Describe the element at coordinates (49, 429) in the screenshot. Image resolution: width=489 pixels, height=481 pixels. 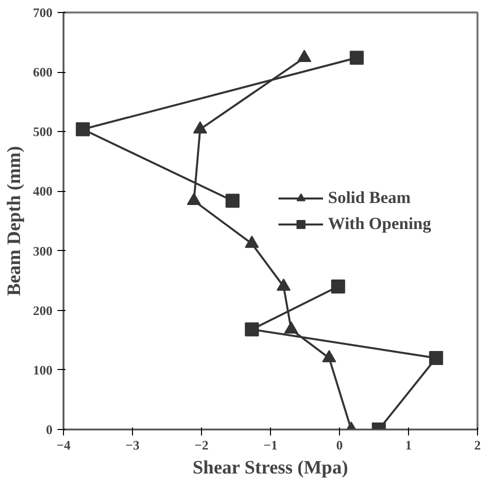
I see `y-tick-label: 0` at that location.